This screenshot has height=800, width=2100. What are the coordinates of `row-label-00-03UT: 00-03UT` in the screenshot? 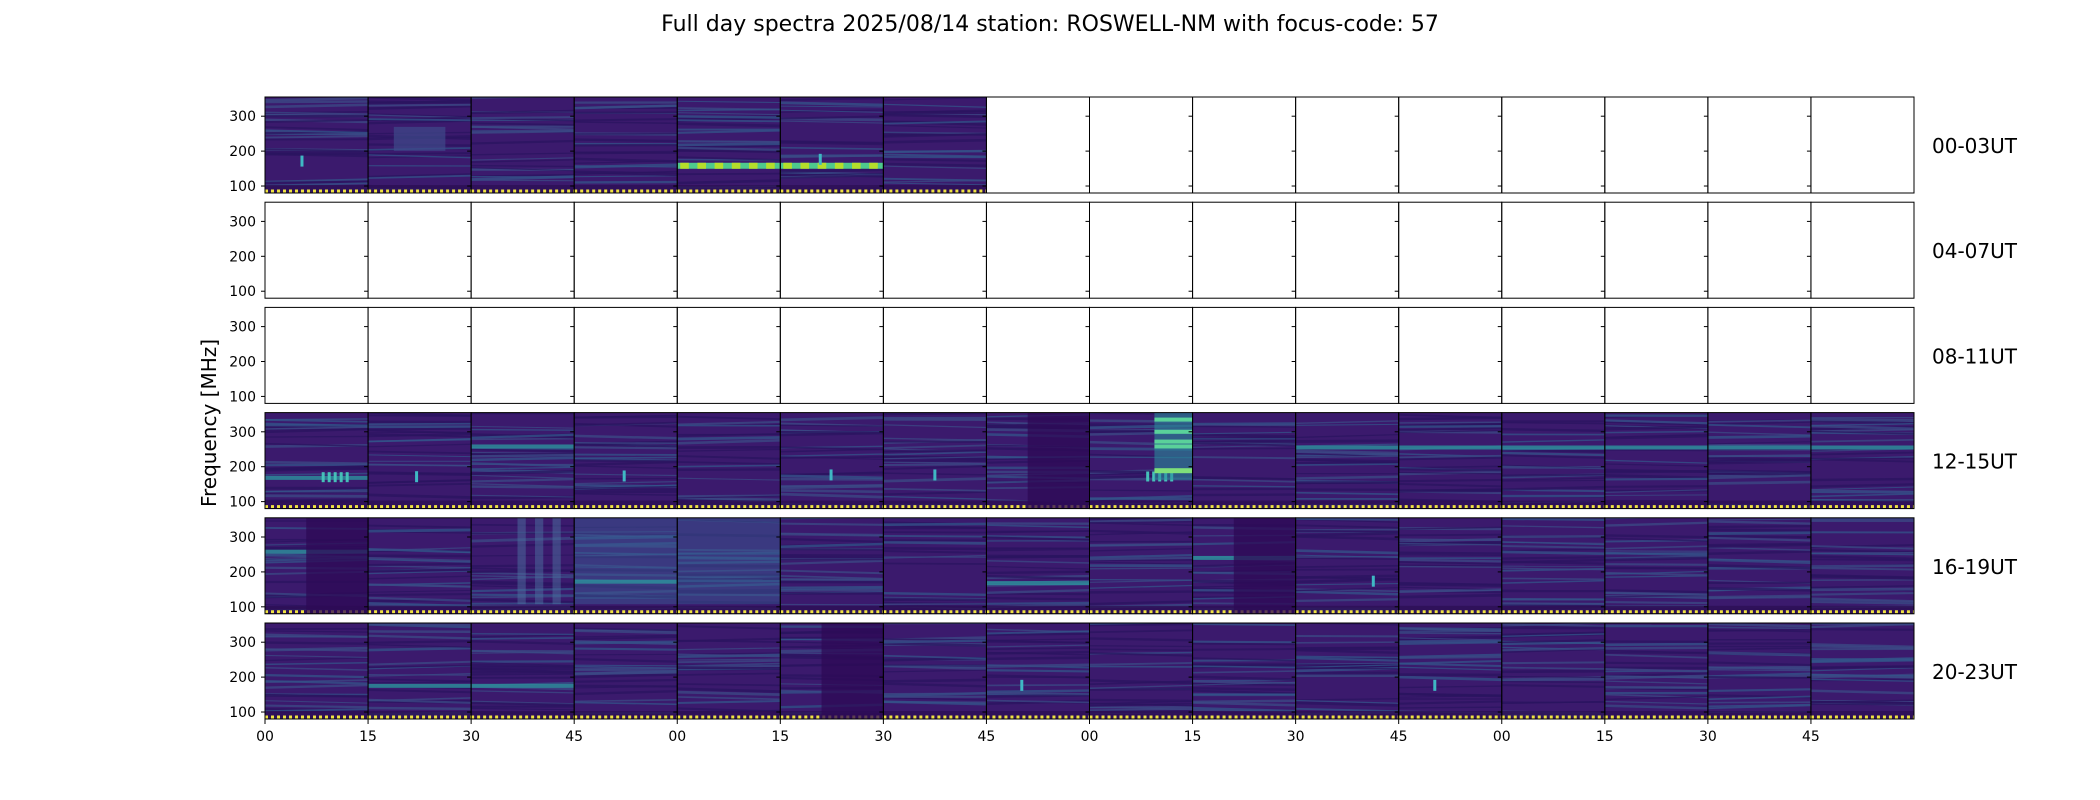 It's located at (1975, 146).